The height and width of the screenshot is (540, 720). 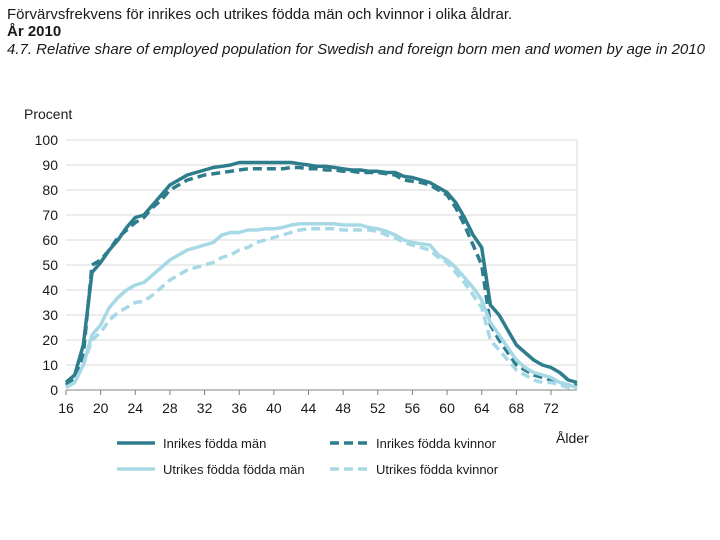 I want to click on x-tick-label: 20, so click(x=101, y=408).